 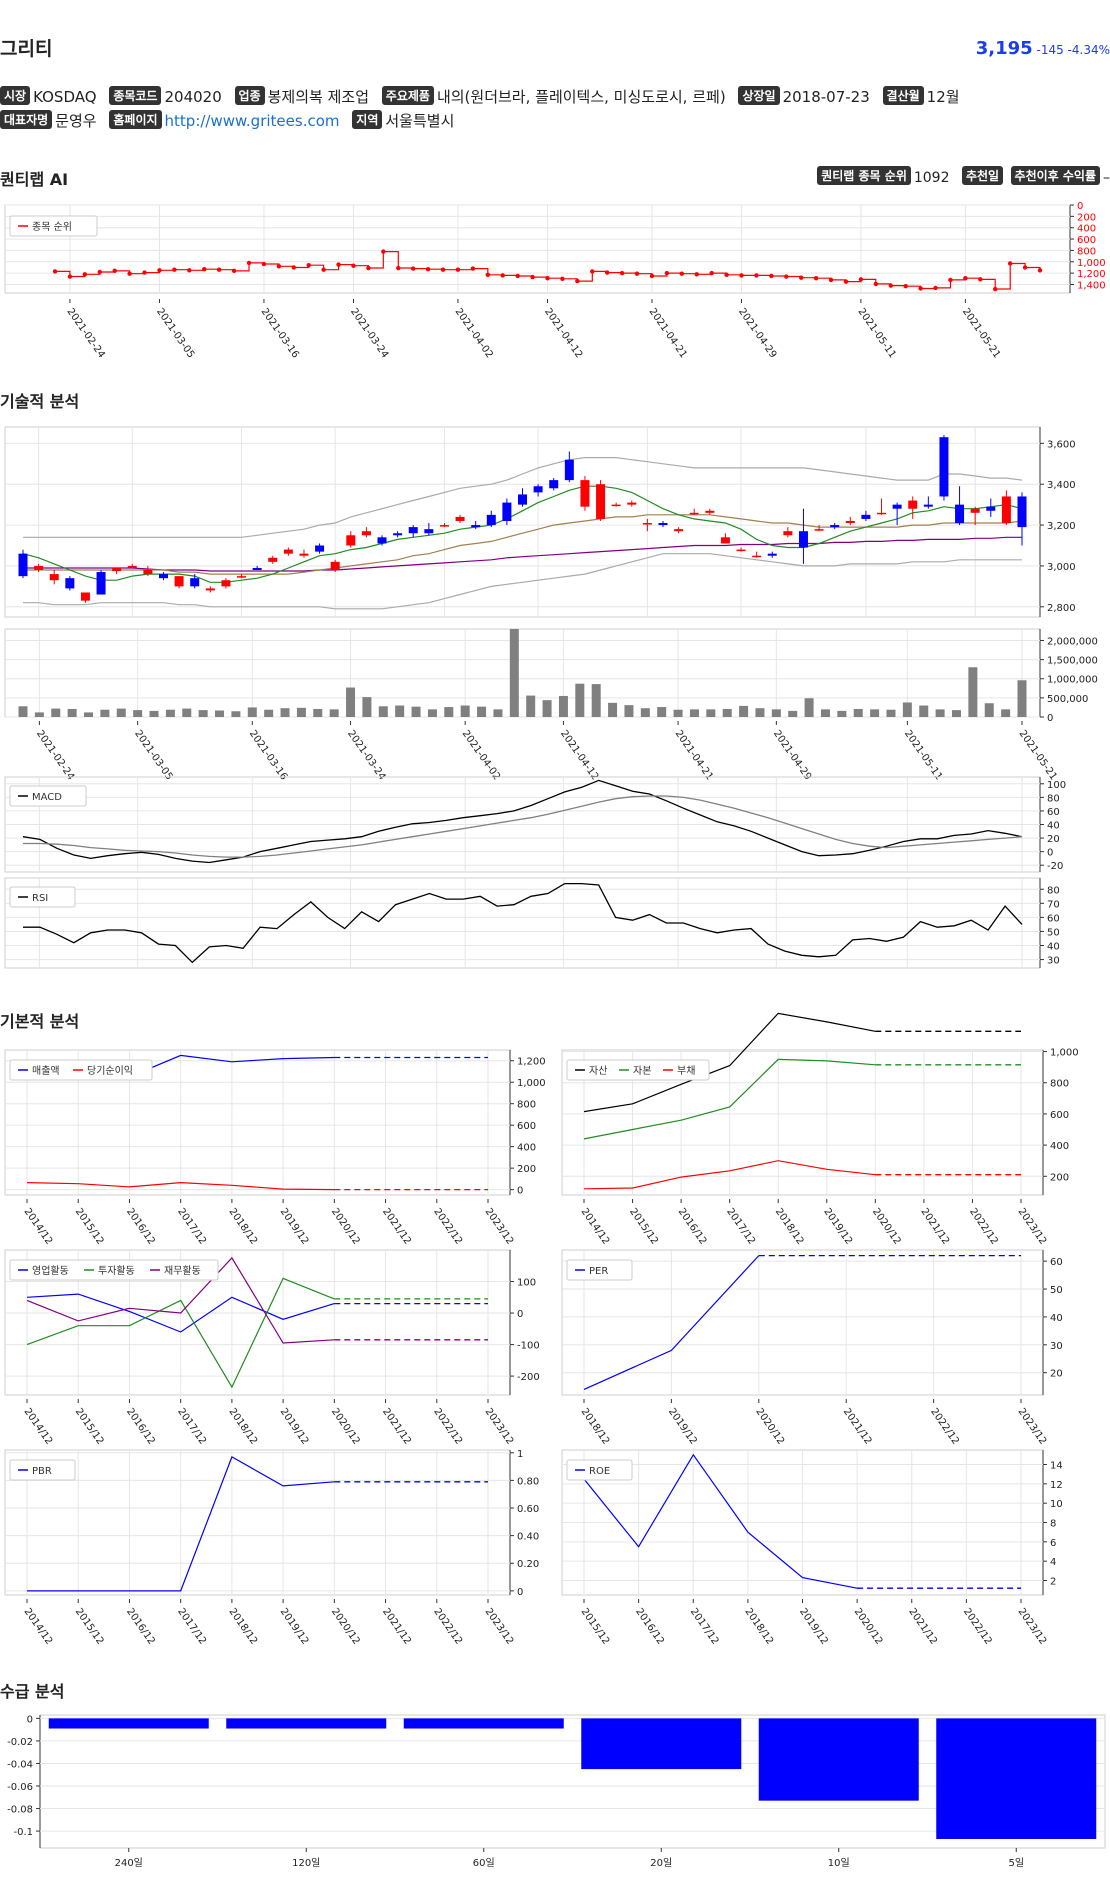 What do you see at coordinates (242, 1426) in the screenshot?
I see `cashflow-x-tick-label: 2018/12` at bounding box center [242, 1426].